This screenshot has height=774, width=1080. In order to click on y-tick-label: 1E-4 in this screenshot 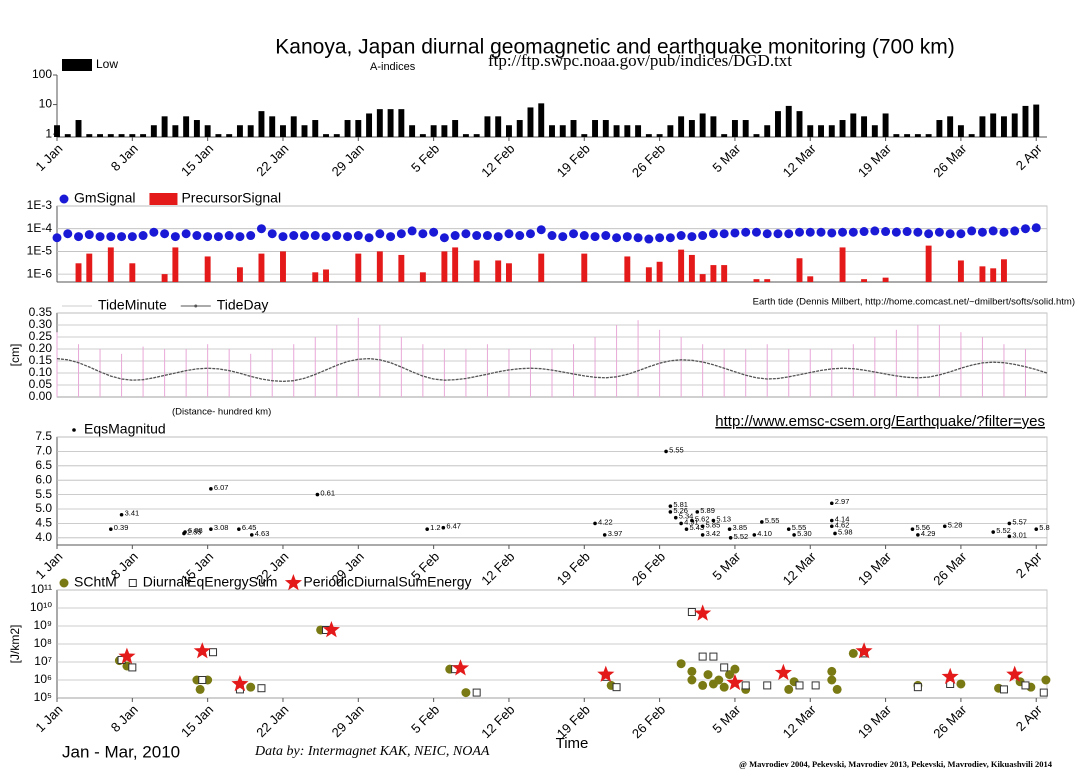, I will do `click(40, 228)`.